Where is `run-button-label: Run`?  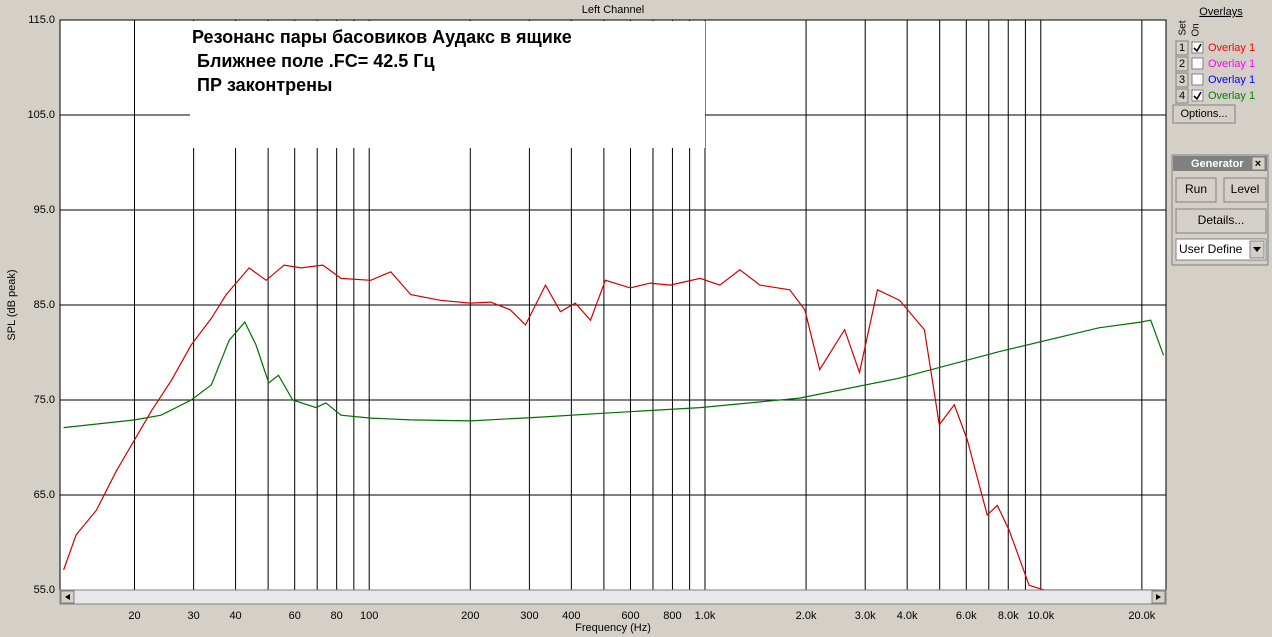 run-button-label: Run is located at coordinates (1196, 189).